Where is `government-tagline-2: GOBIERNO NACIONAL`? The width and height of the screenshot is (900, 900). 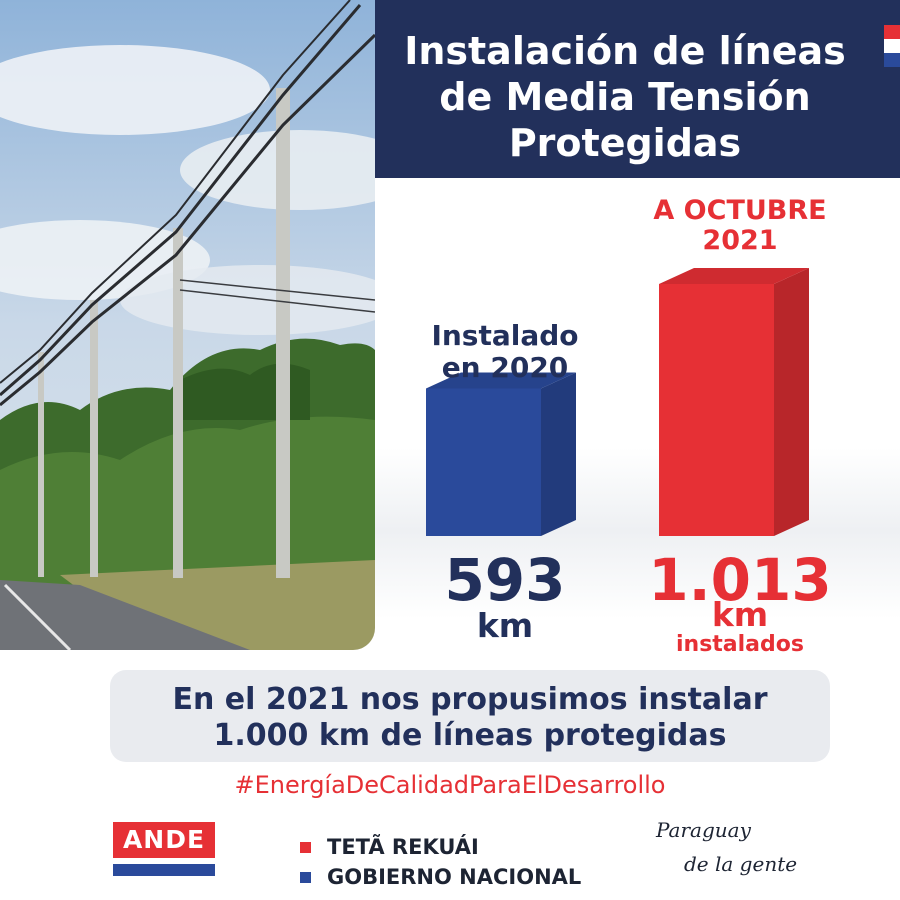
government-tagline-2: GOBIERNO NACIONAL is located at coordinates (454, 877).